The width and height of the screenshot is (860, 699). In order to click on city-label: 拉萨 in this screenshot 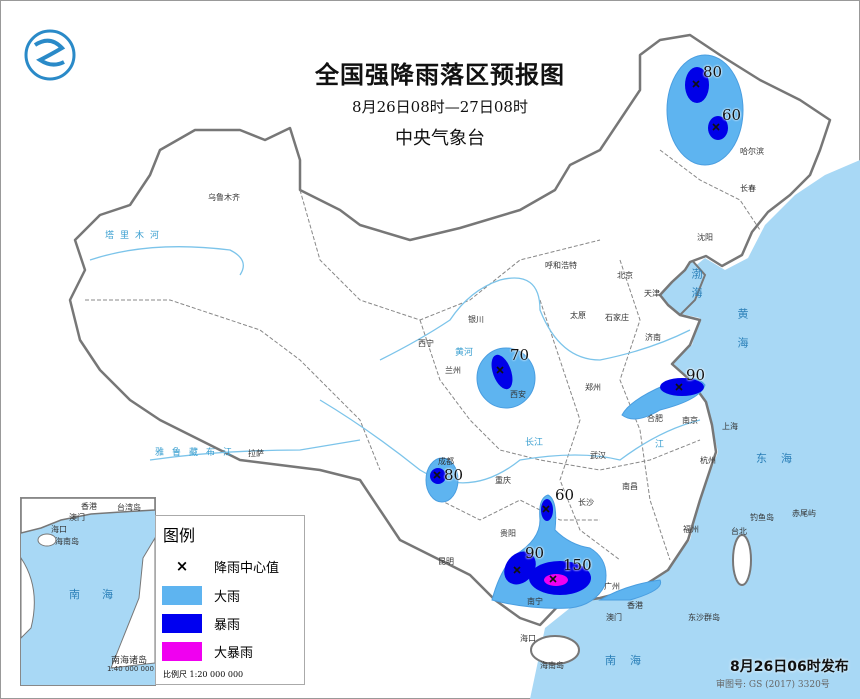, I will do `click(256, 453)`.